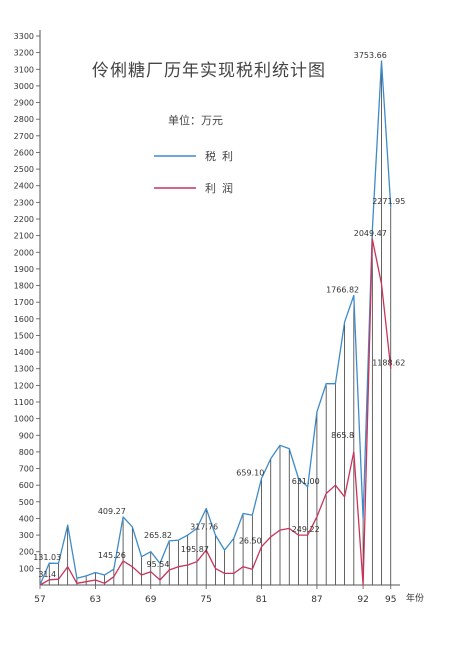 The height and width of the screenshot is (657, 450). What do you see at coordinates (24, 252) in the screenshot?
I see `y-tick-label: 2000` at bounding box center [24, 252].